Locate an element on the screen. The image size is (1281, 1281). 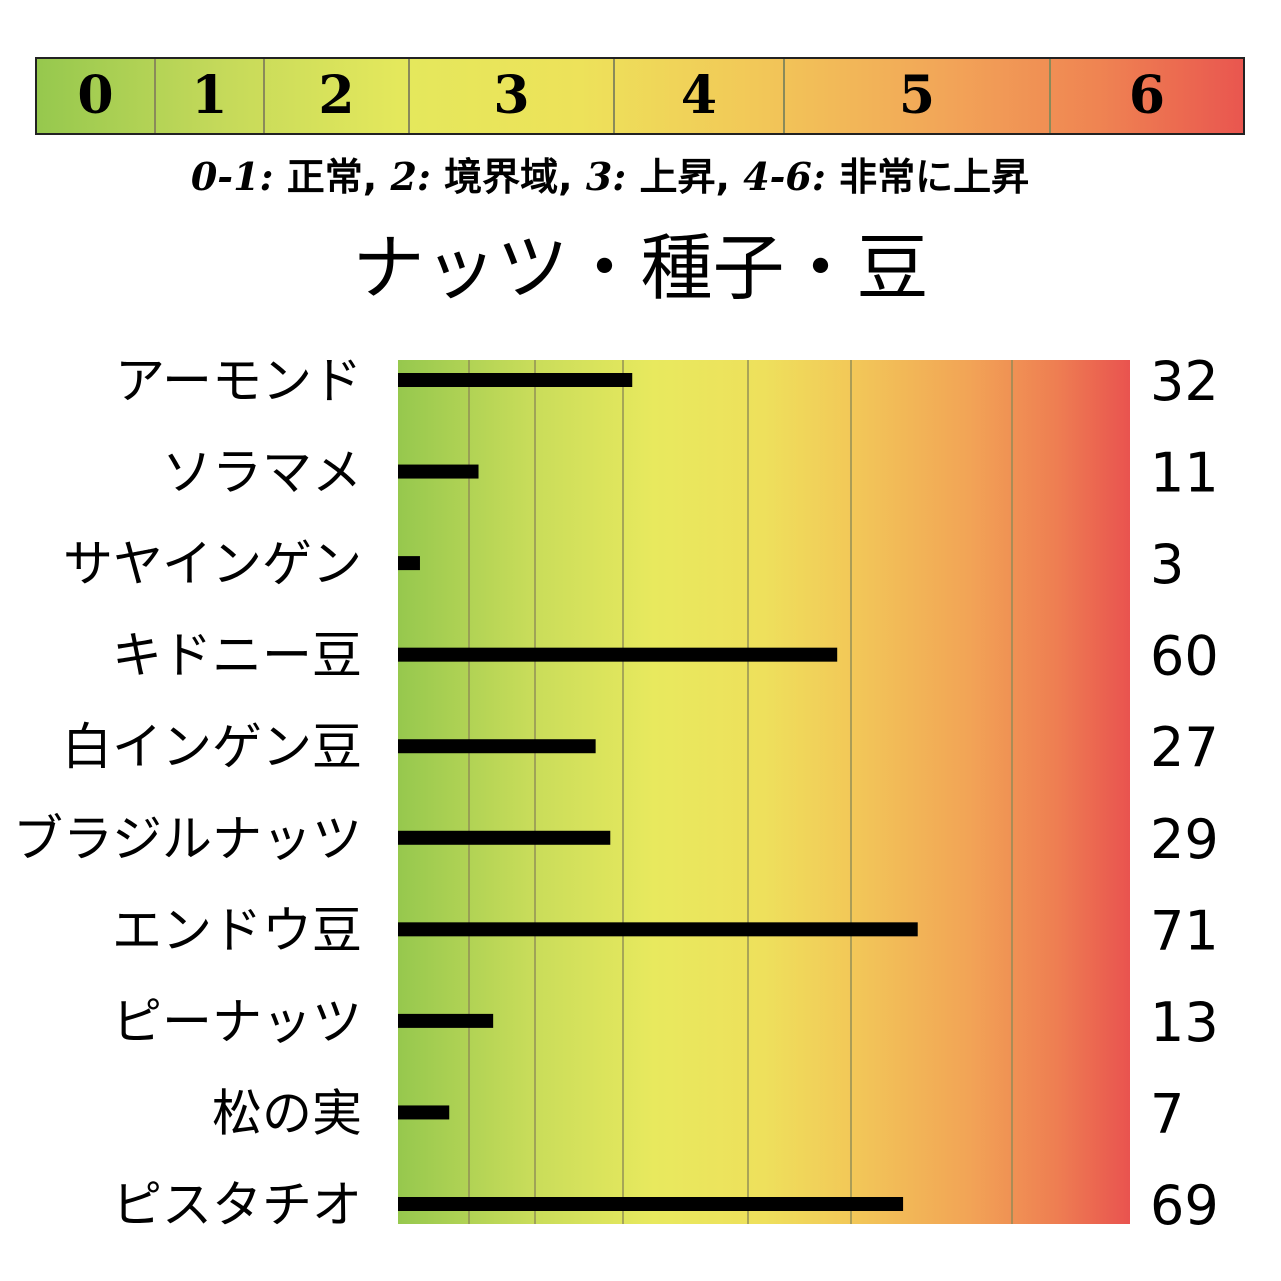
value-label: 27 is located at coordinates (1184, 747).